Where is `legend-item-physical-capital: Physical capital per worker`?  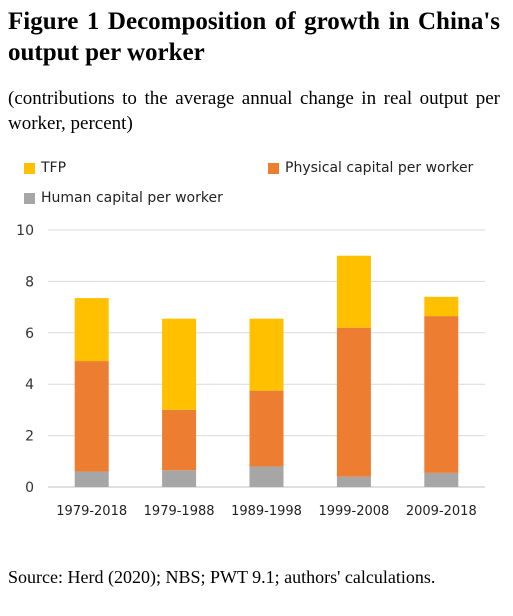 legend-item-physical-capital: Physical capital per worker is located at coordinates (370, 168).